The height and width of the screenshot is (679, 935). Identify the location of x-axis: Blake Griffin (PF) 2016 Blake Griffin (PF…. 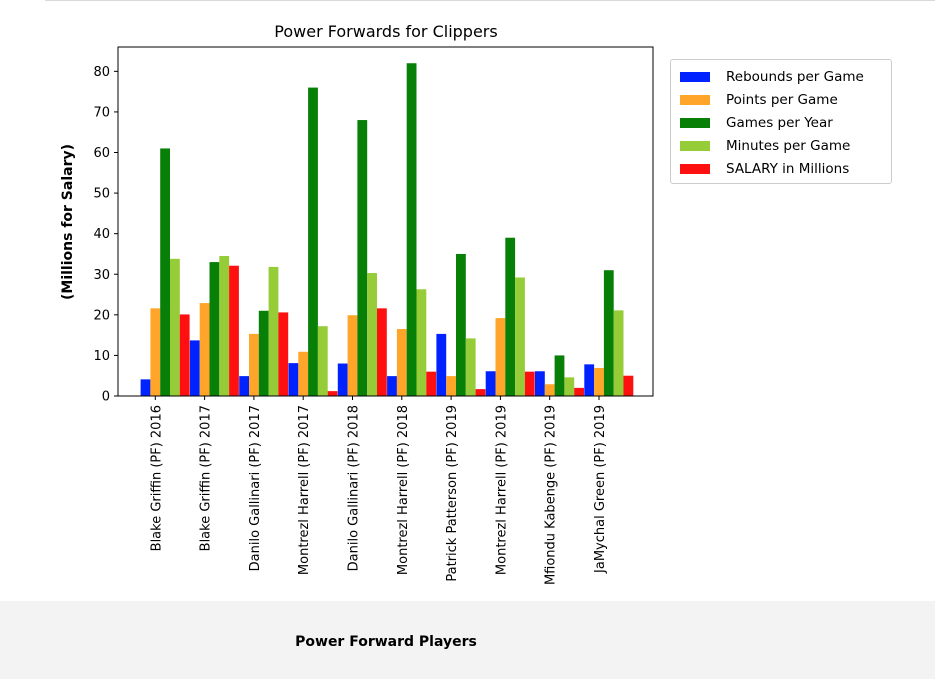
(378, 490).